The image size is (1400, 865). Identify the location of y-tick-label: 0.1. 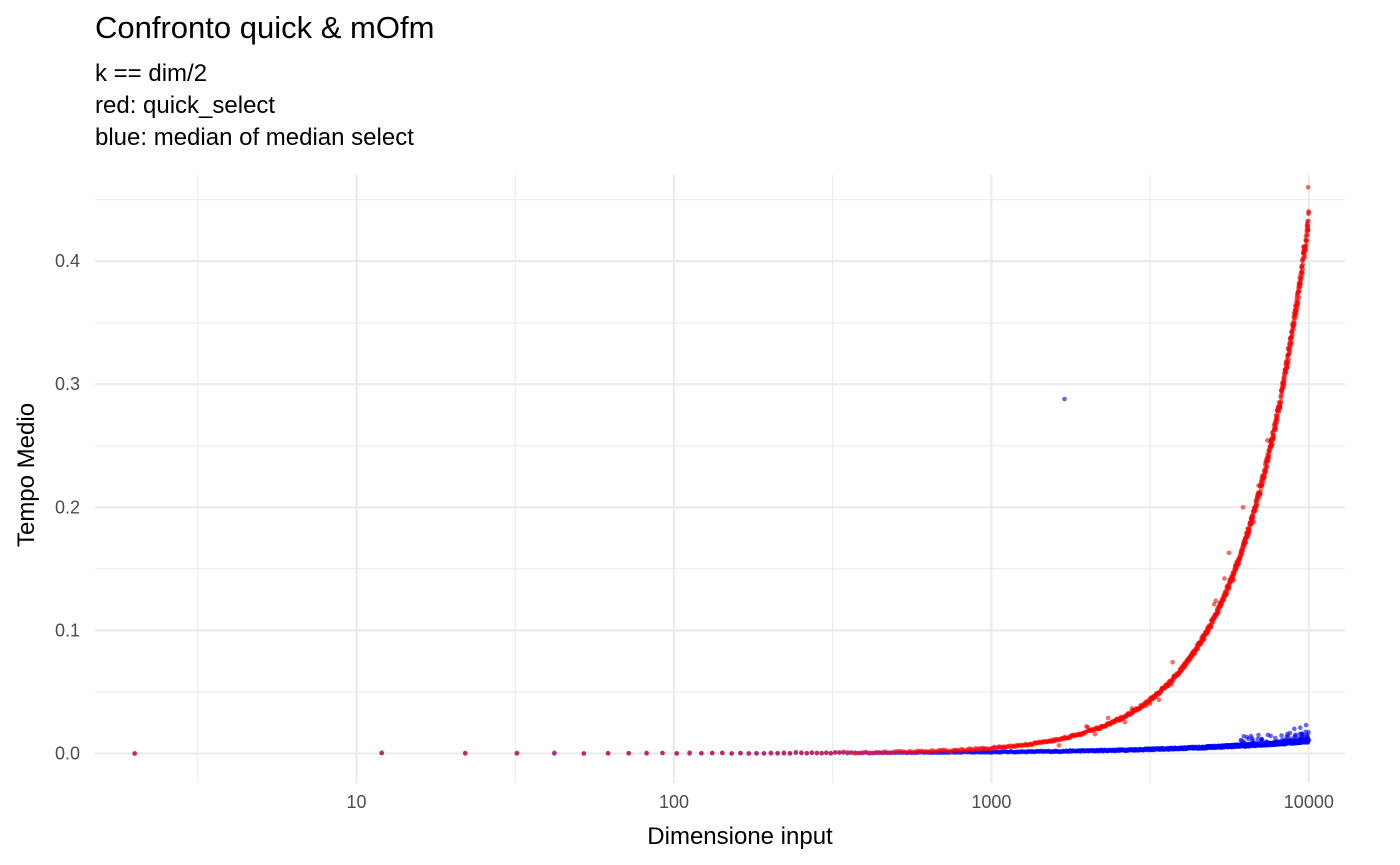
(67, 630).